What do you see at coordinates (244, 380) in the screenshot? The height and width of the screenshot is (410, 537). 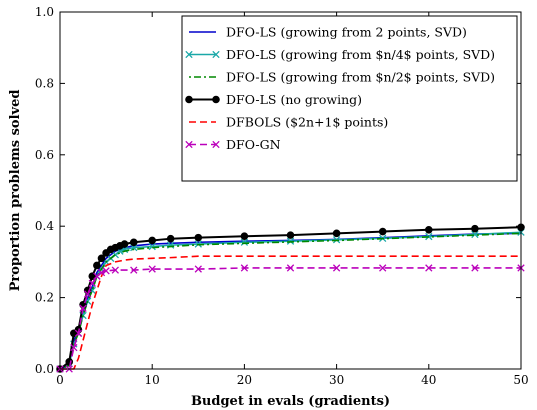 I see `x-tick-label: 20` at bounding box center [244, 380].